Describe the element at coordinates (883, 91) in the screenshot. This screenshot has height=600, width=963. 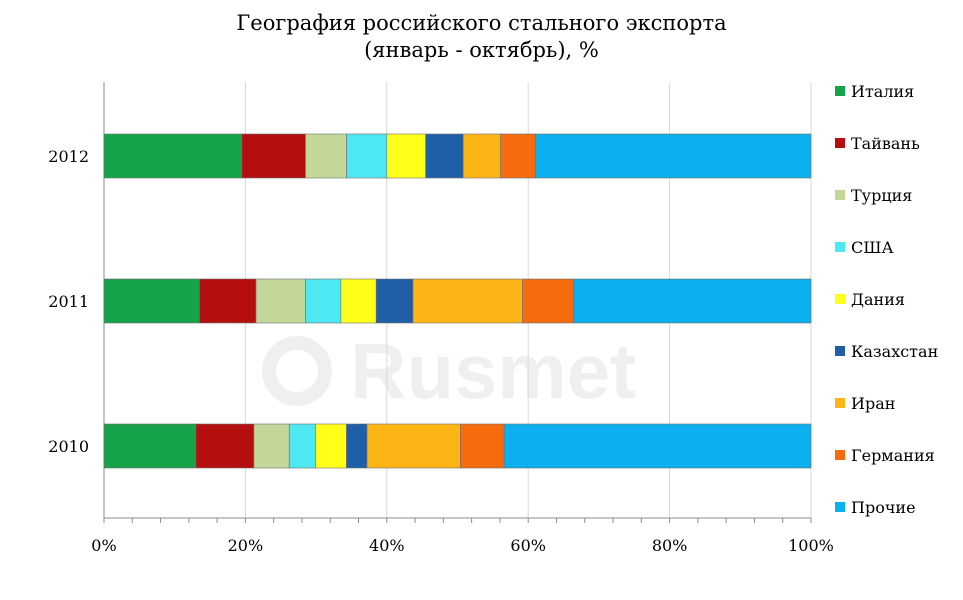
I see `legend-label: Италия` at that location.